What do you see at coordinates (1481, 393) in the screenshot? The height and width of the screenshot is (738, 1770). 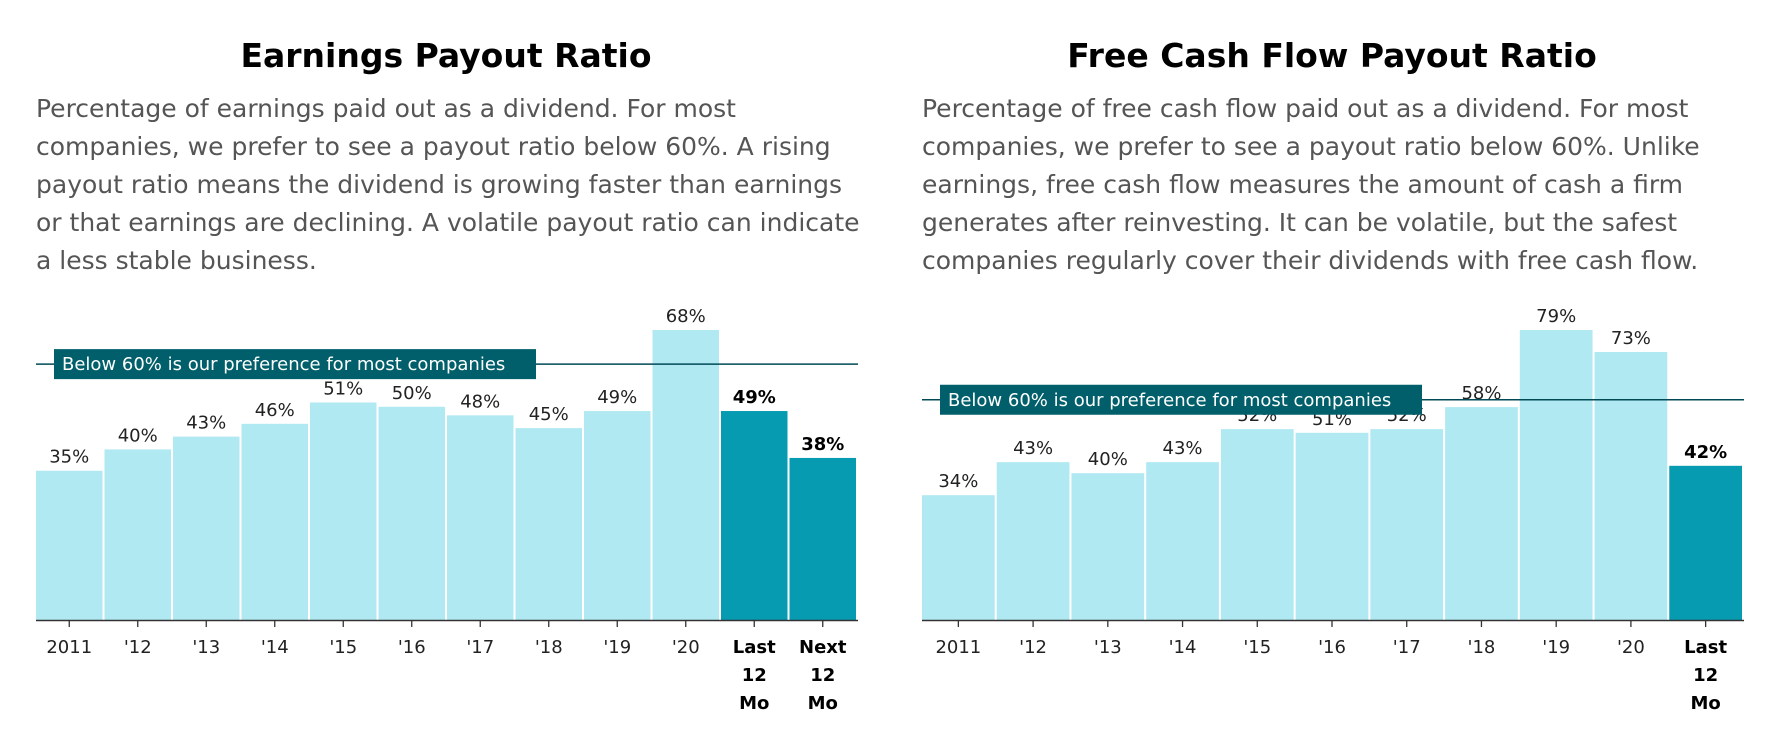 I see `bar-value-label: 58%` at bounding box center [1481, 393].